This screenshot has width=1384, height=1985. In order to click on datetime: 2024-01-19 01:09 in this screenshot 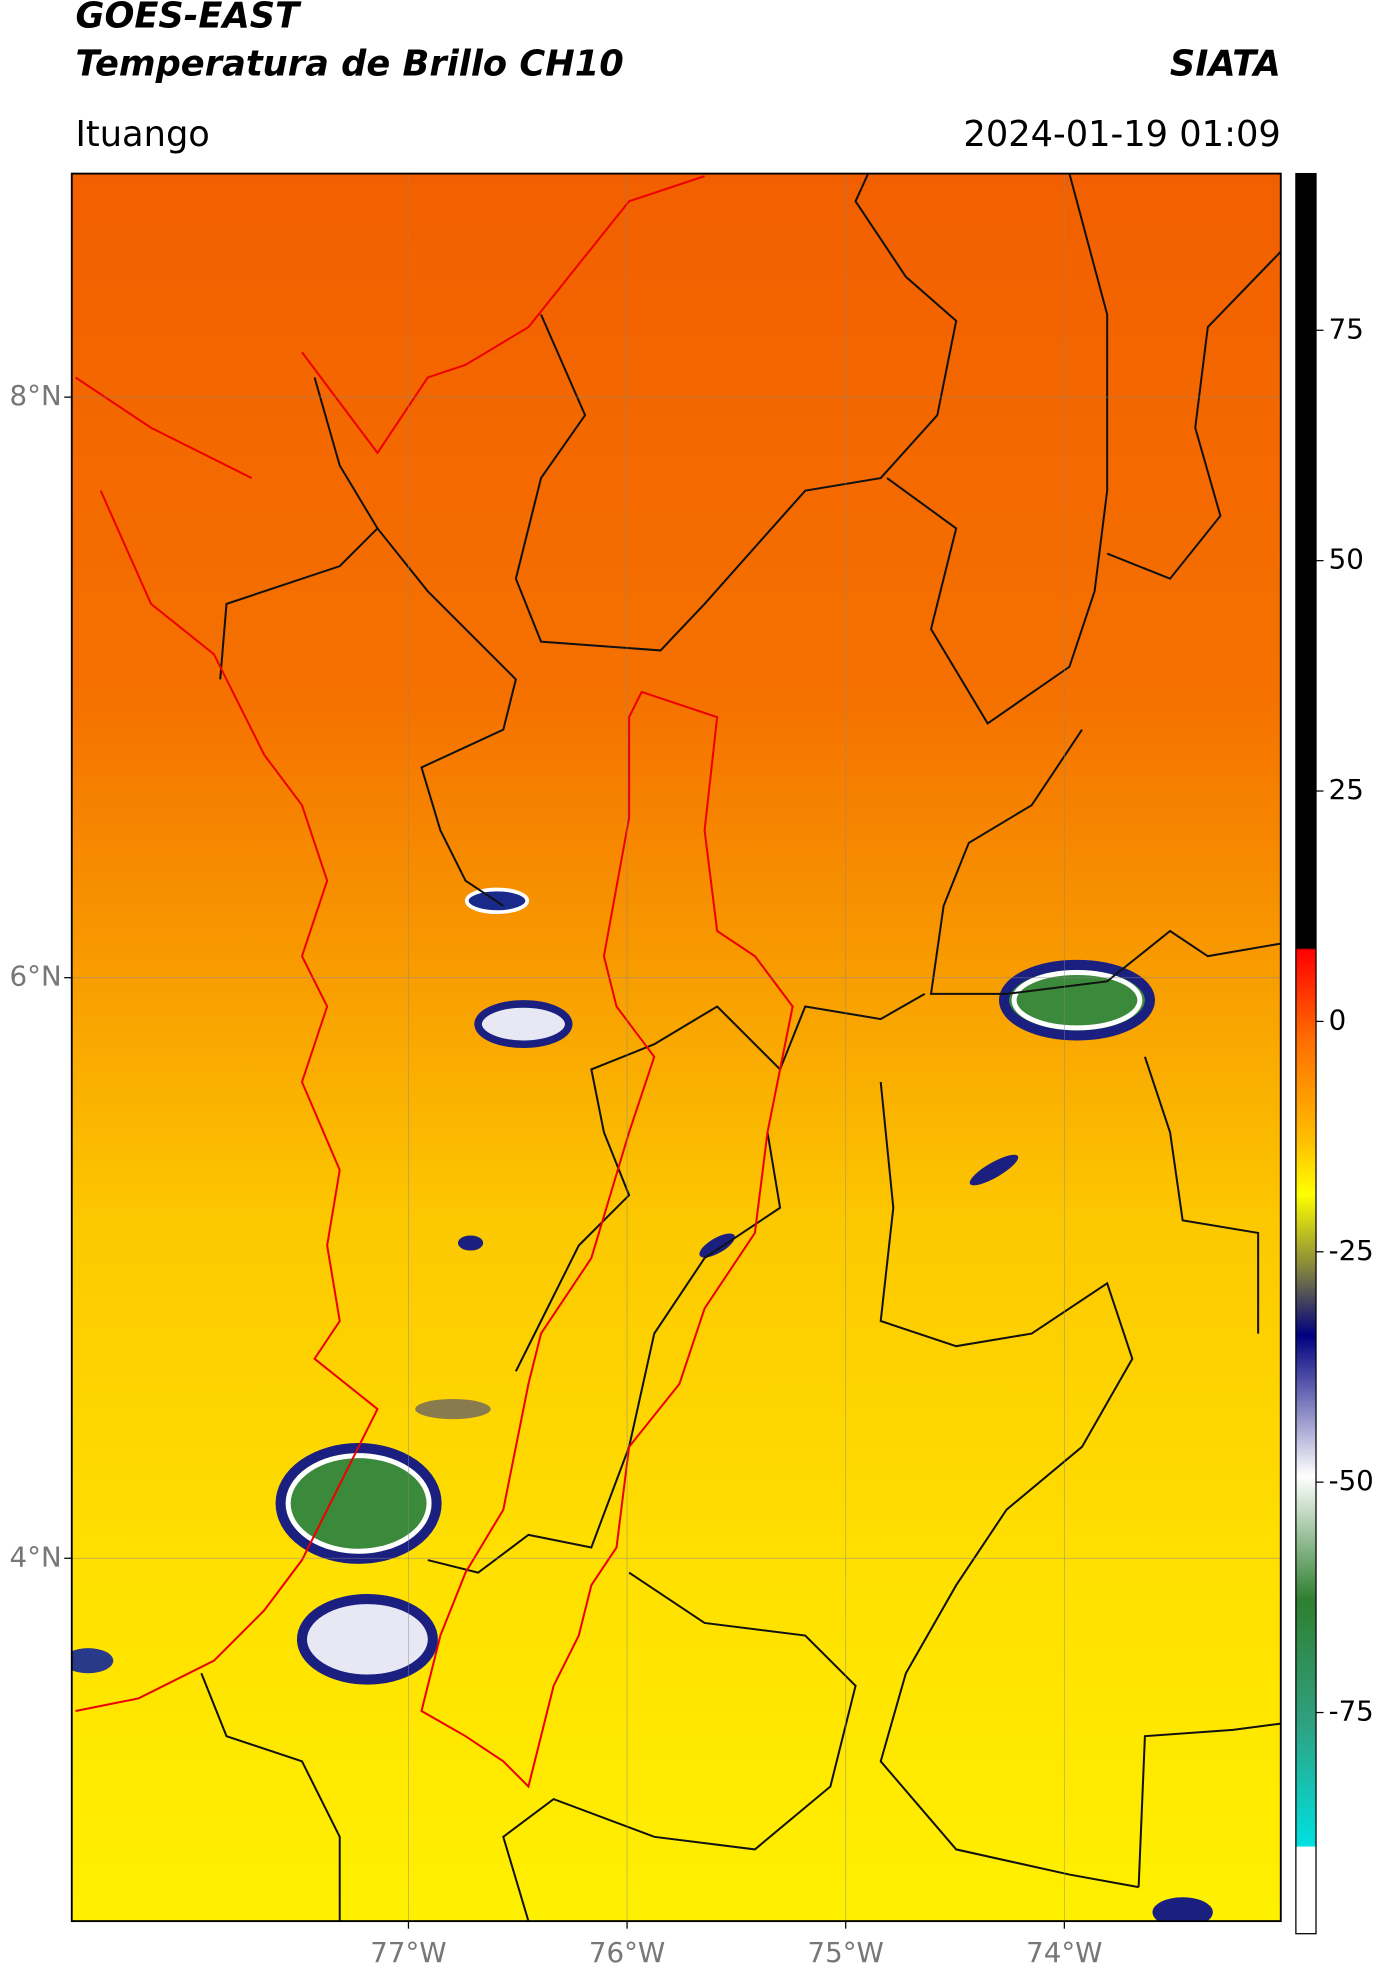, I will do `click(1121, 134)`.